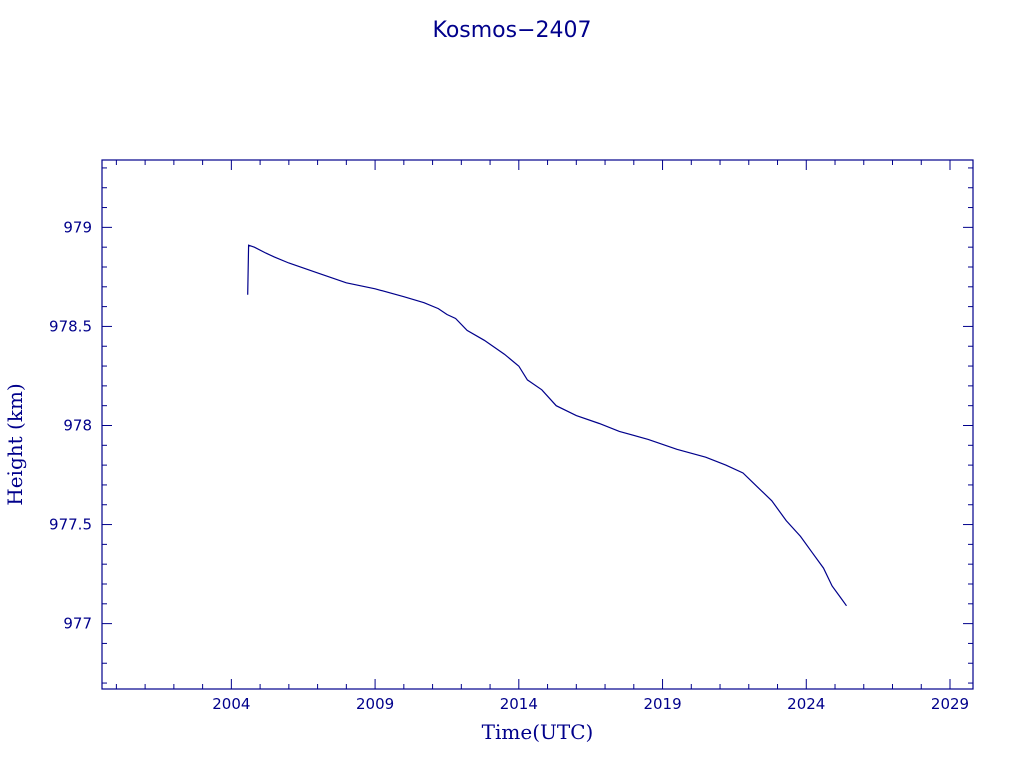 The height and width of the screenshot is (768, 1024). I want to click on y-tick-label: 977, so click(77, 624).